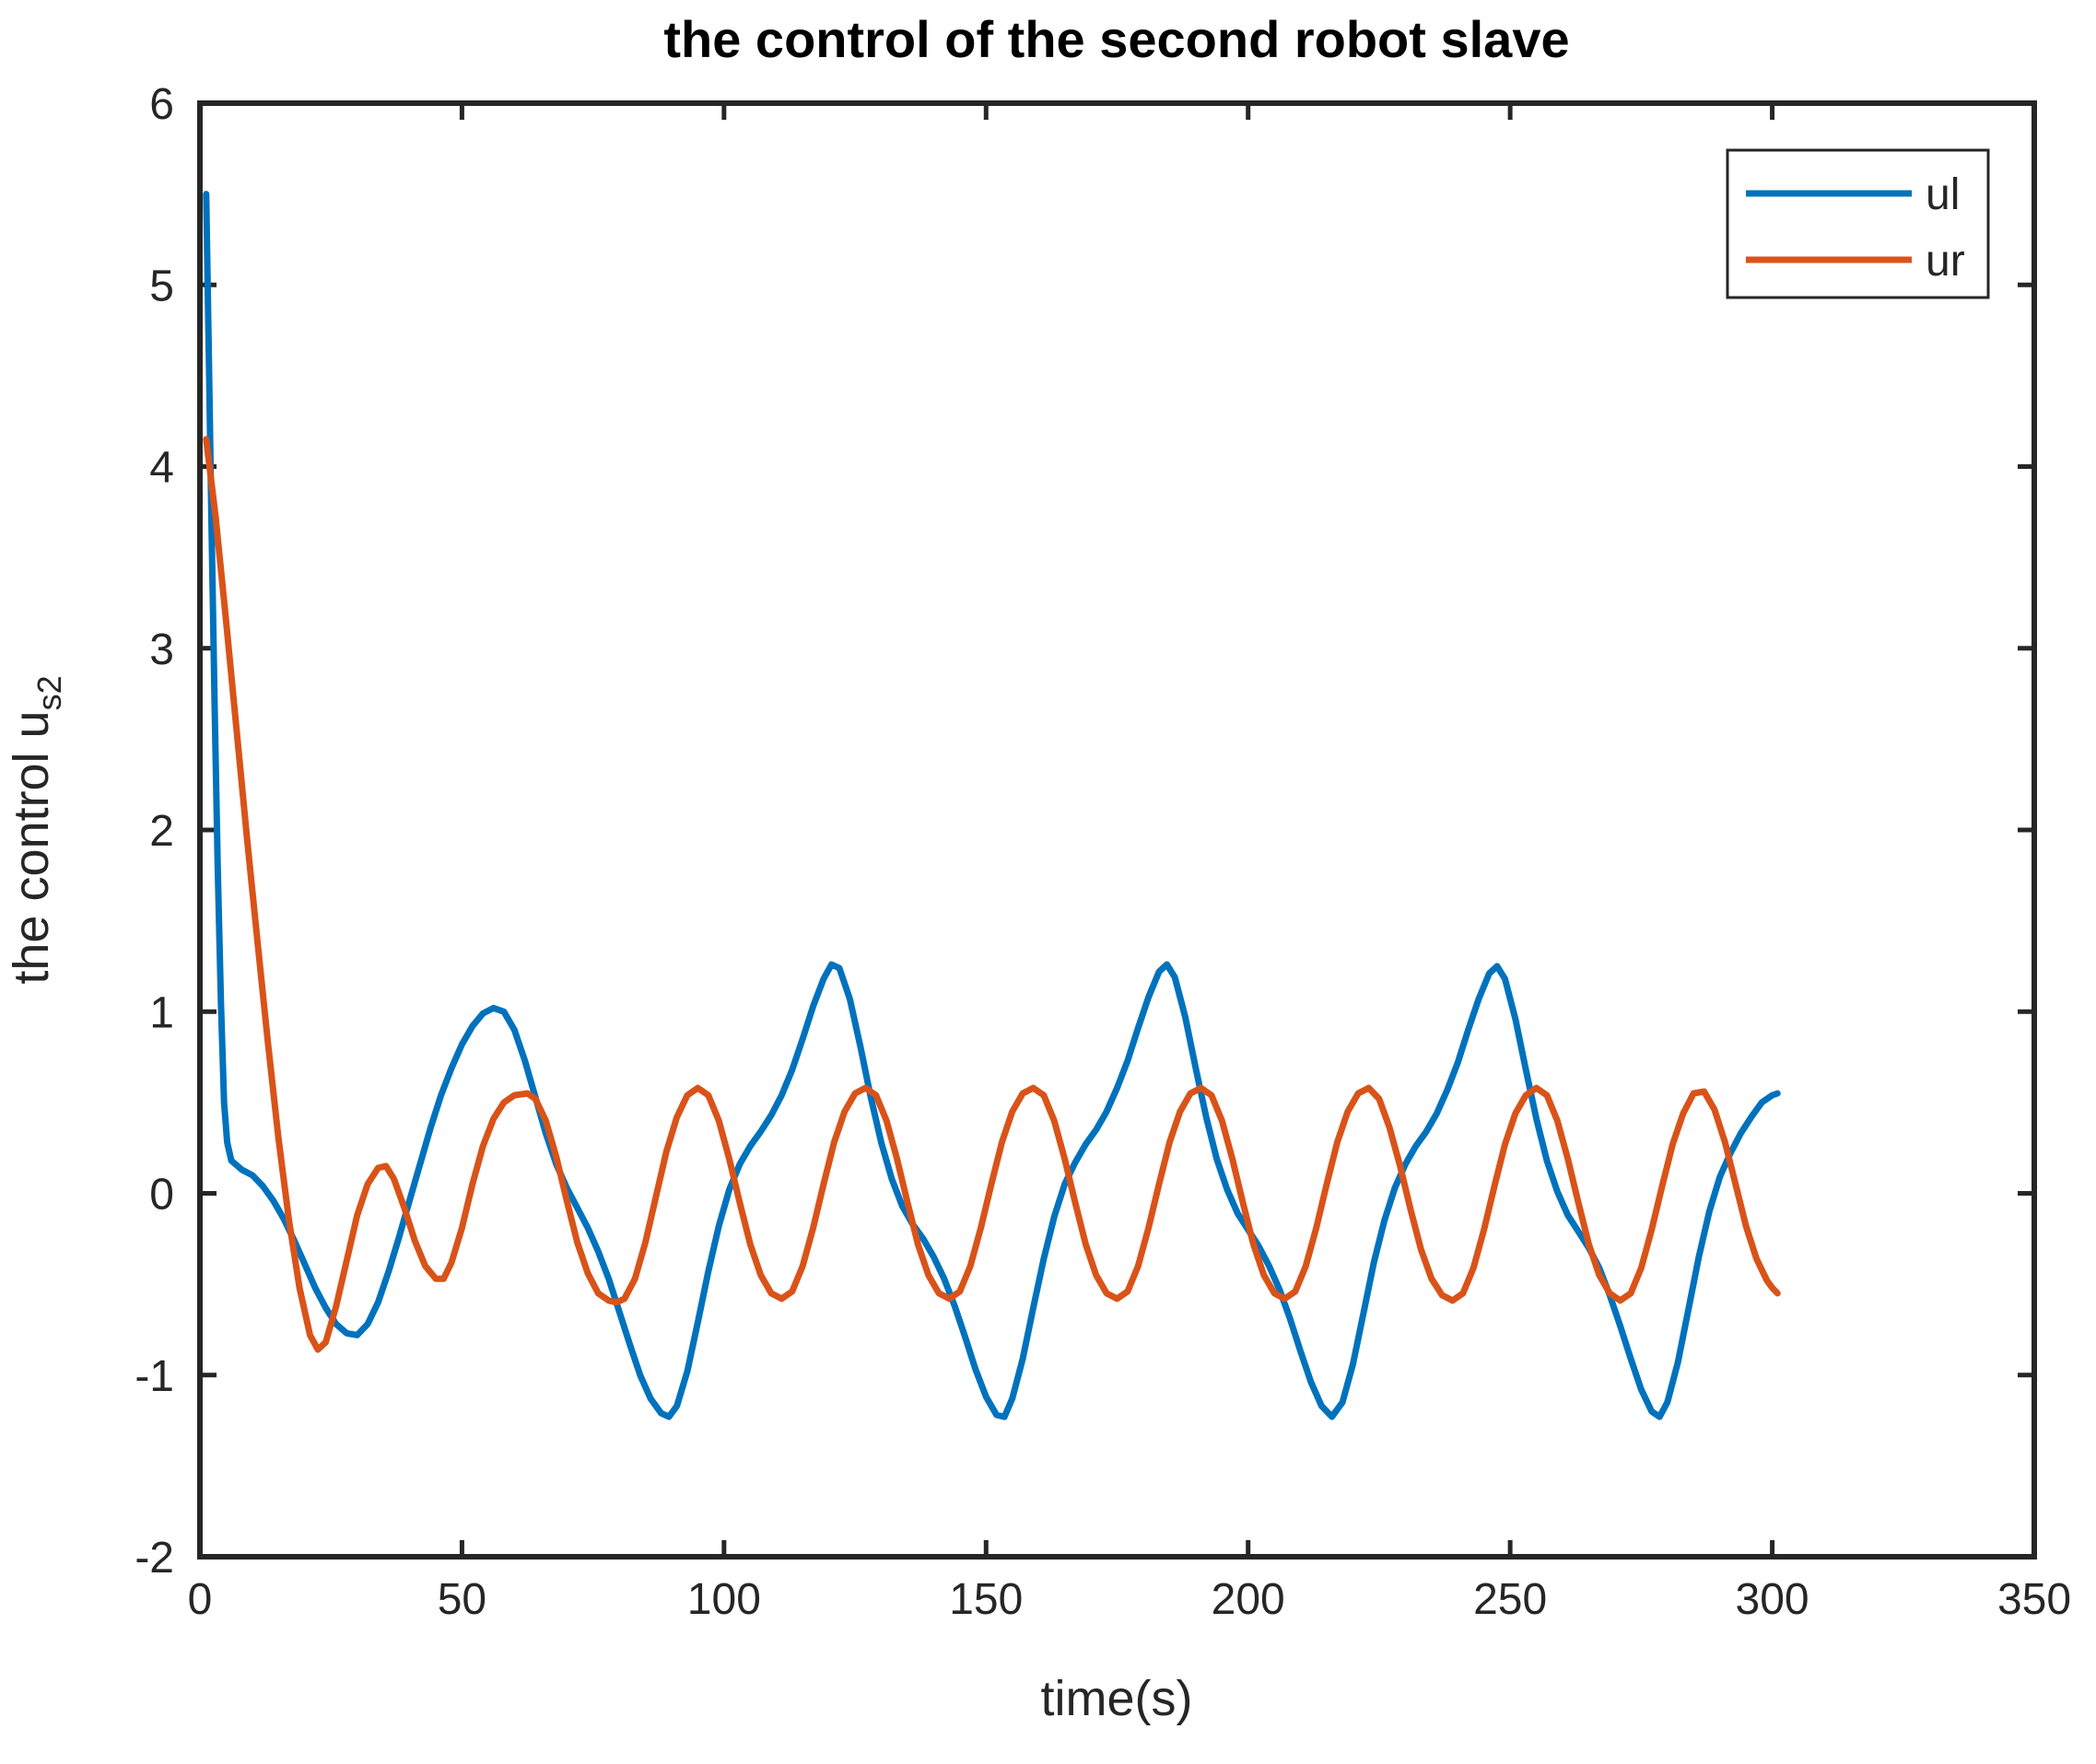 This screenshot has height=1764, width=2096. I want to click on y-tick-label: -1, so click(154, 1376).